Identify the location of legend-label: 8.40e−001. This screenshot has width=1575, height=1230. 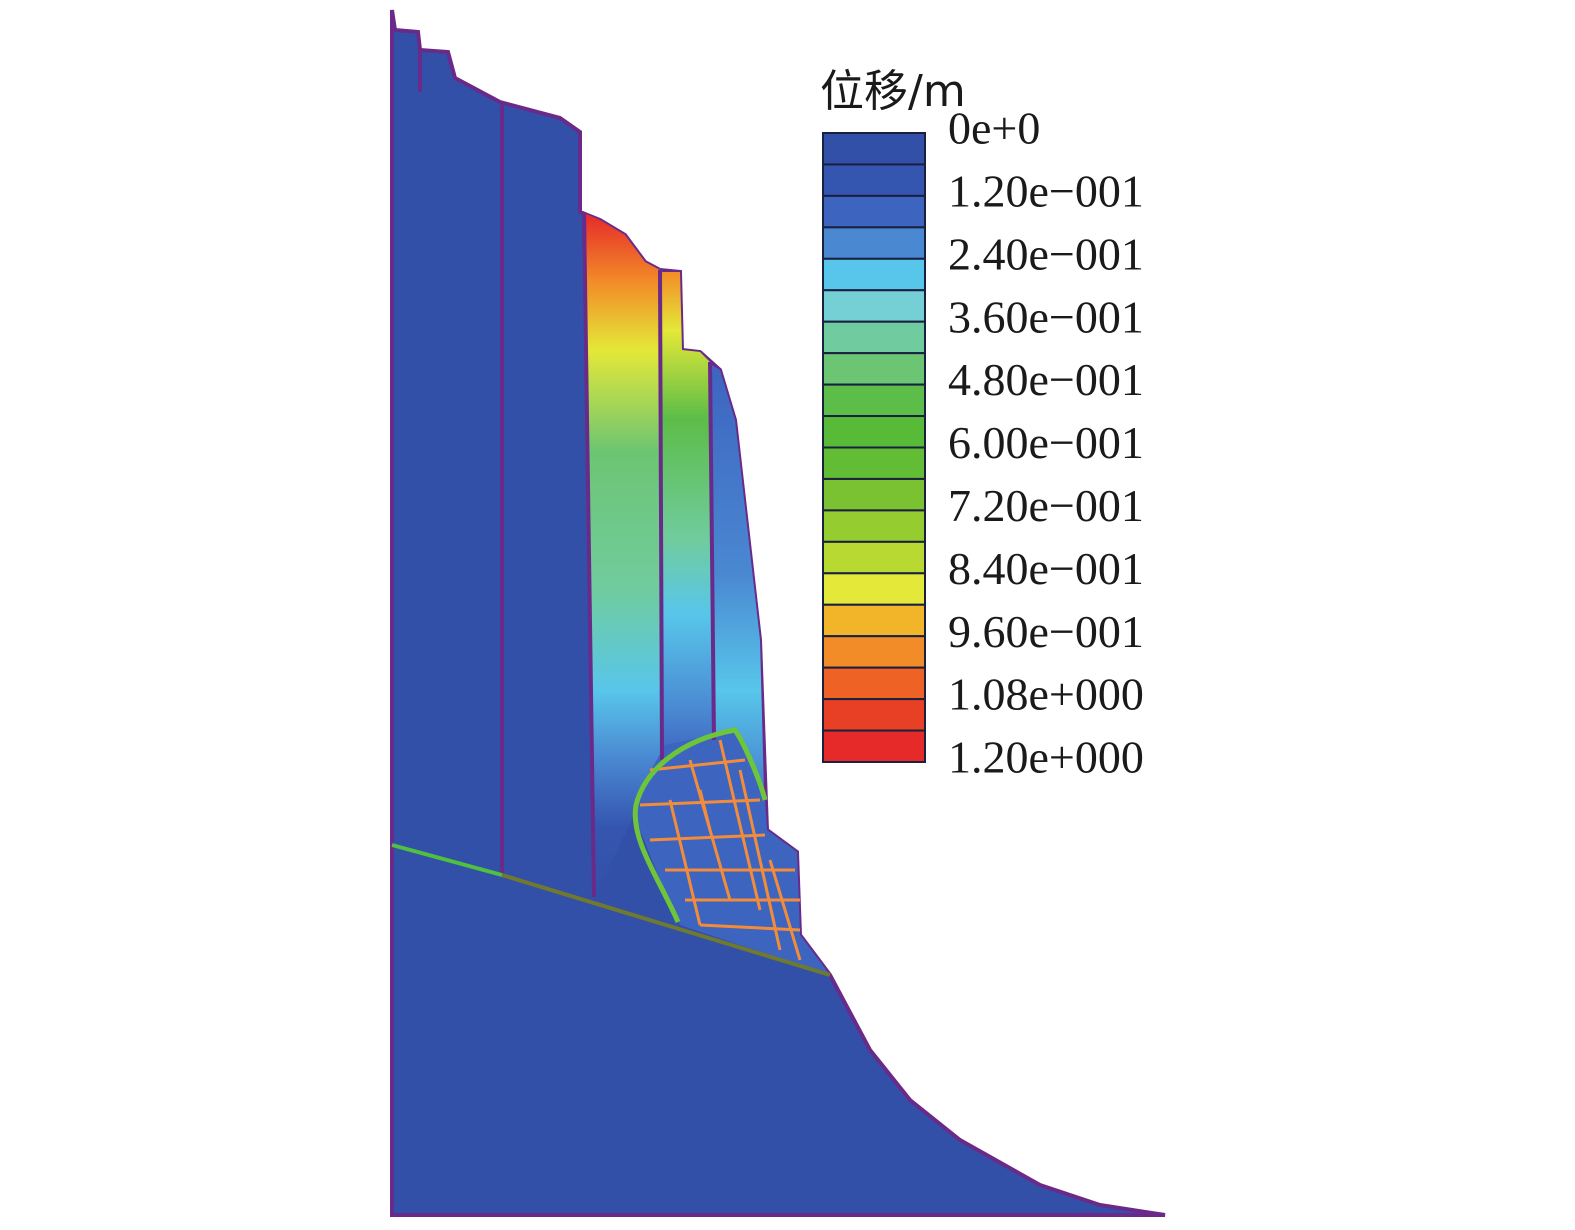
(1046, 568).